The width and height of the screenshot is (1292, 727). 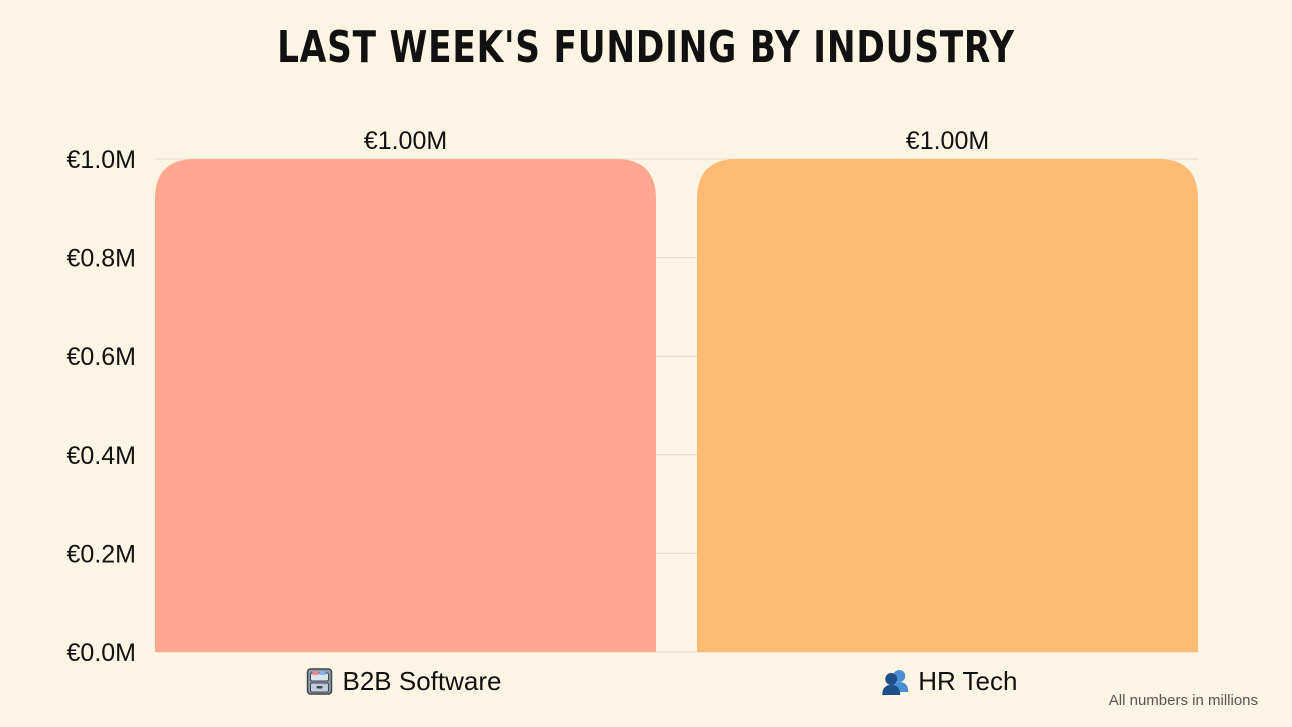 What do you see at coordinates (646, 47) in the screenshot?
I see `chart-title: LAST WEEK'S FUNDING BY INDUSTRY` at bounding box center [646, 47].